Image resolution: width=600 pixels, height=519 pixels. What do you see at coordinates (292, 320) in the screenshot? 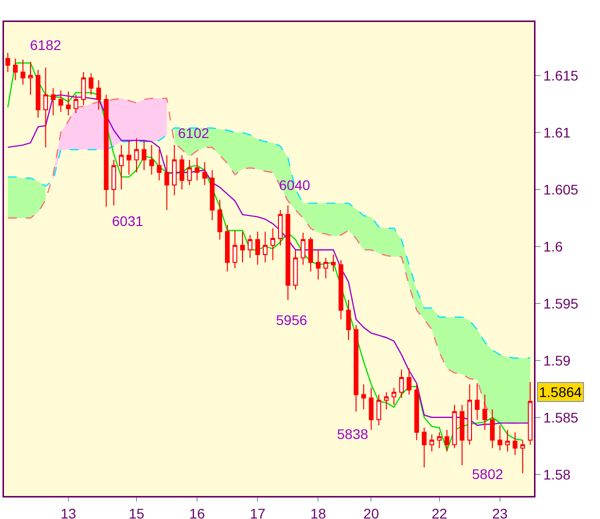
I see `annotation: 5956` at bounding box center [292, 320].